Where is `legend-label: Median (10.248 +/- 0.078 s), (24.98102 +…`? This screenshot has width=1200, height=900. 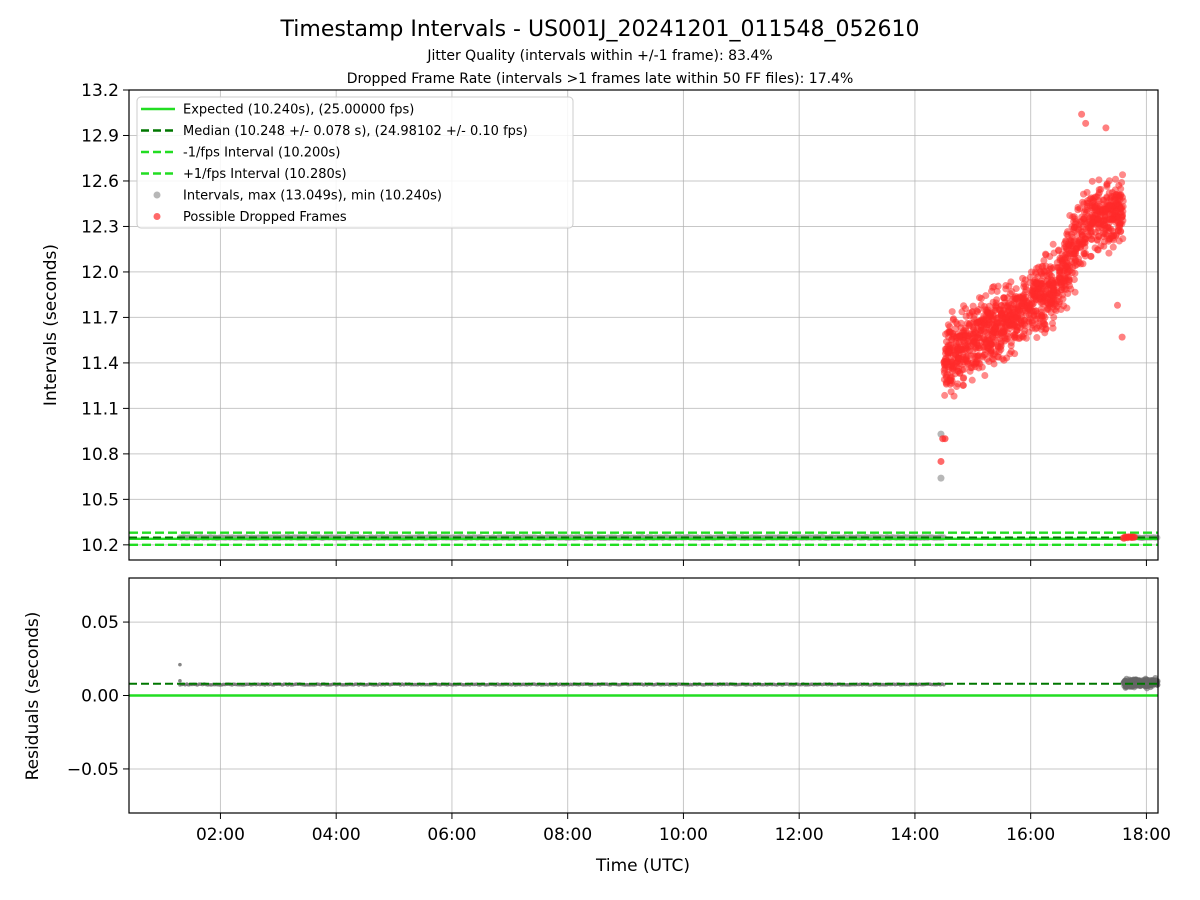
legend-label: Median (10.248 +/- 0.078 s), (24.98102 +… is located at coordinates (355, 131).